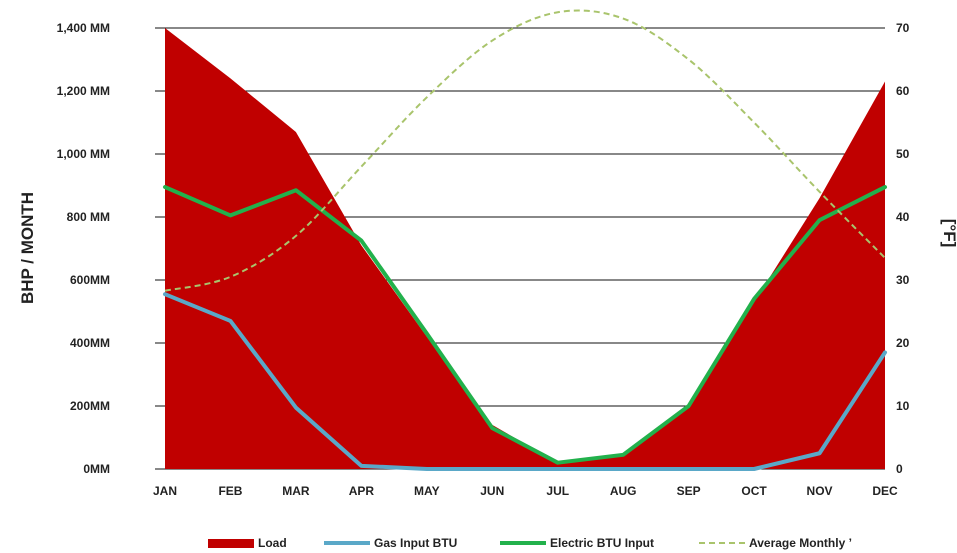 This screenshot has height=553, width=957. What do you see at coordinates (231, 543) in the screenshot?
I see `legend-swatch-load` at bounding box center [231, 543].